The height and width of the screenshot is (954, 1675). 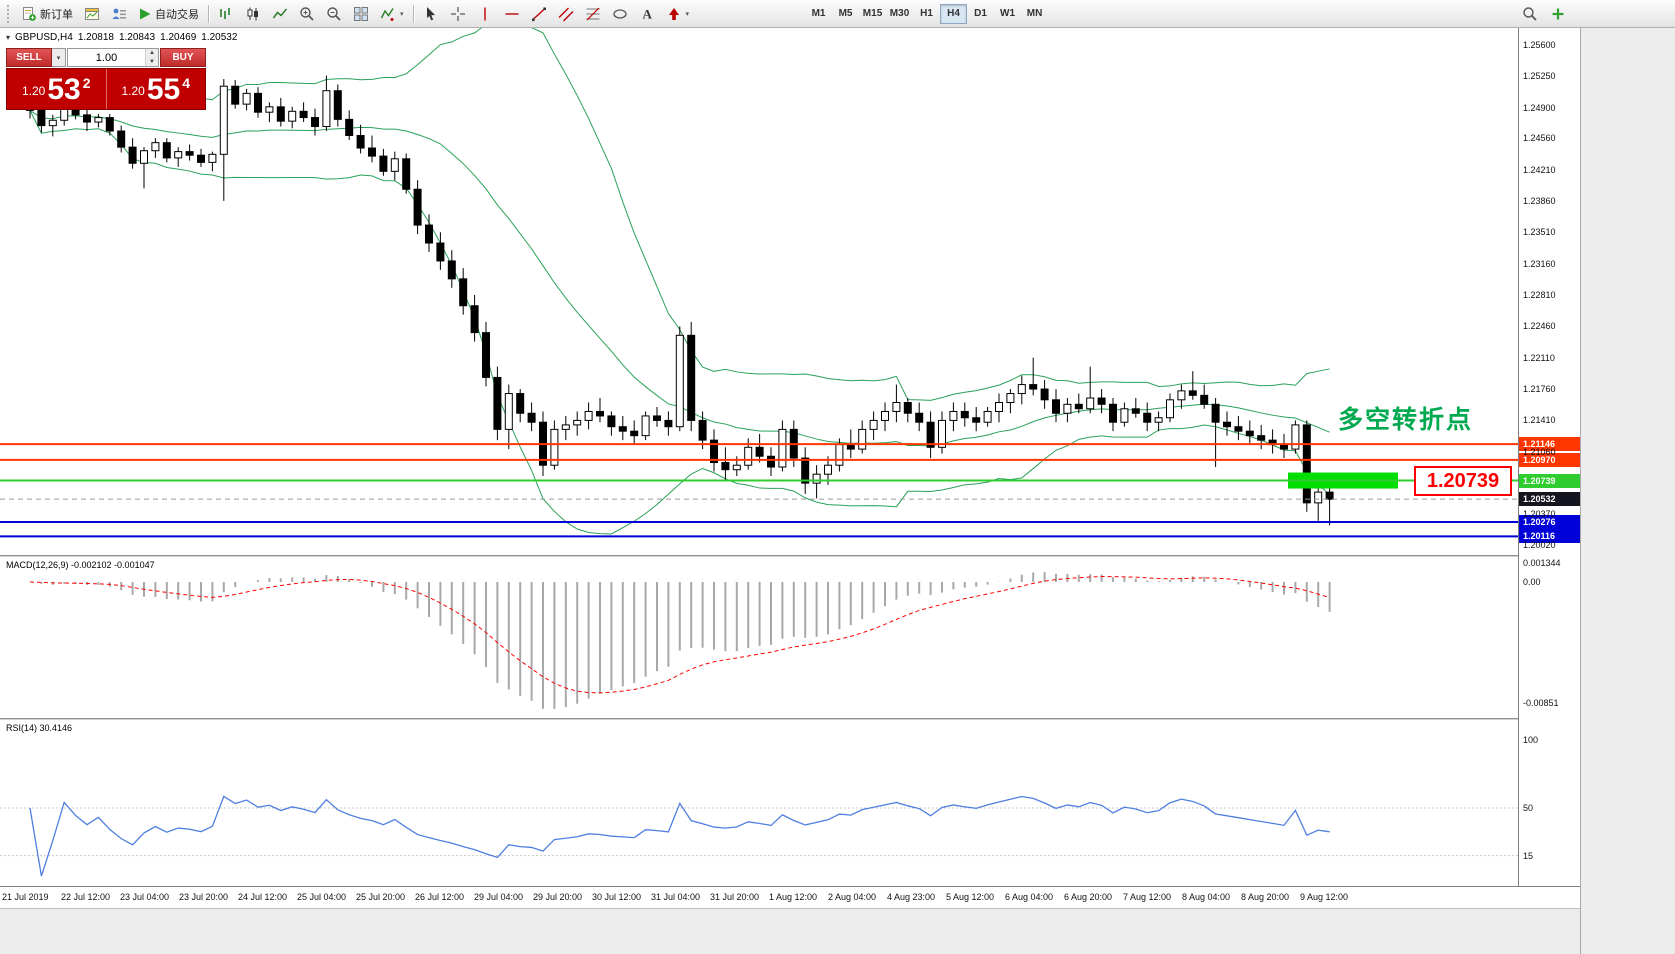 I want to click on tile-windows-button, so click(x=361, y=14).